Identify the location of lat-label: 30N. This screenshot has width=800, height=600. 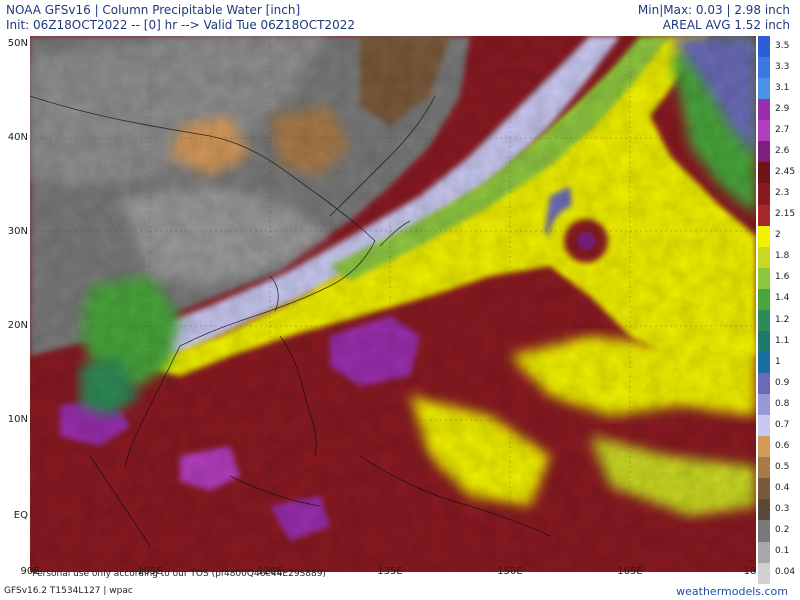
(17, 231).